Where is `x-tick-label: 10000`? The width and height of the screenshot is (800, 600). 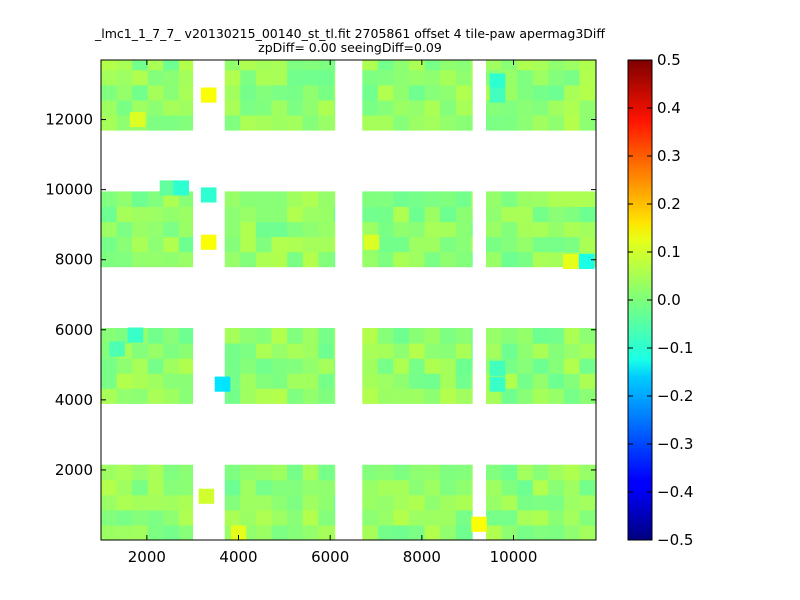 x-tick-label: 10000 is located at coordinates (514, 557).